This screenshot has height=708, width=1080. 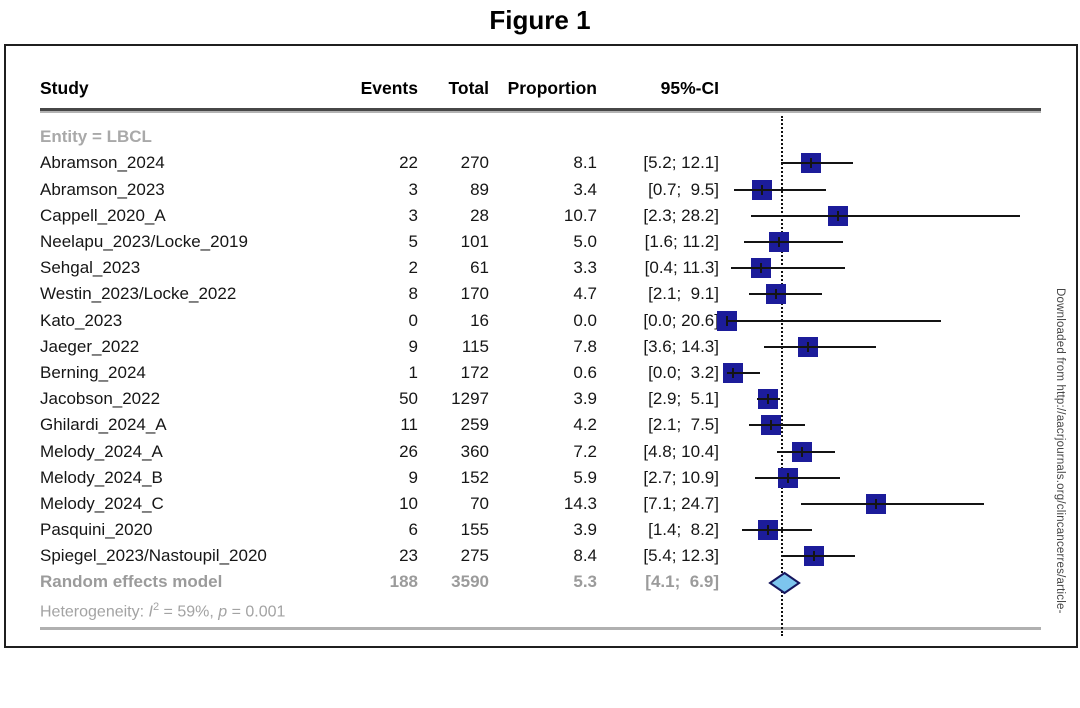 I want to click on table-row: Kato_2023 0 16 0.0 [0.0; 20.6], so click(x=540, y=321).